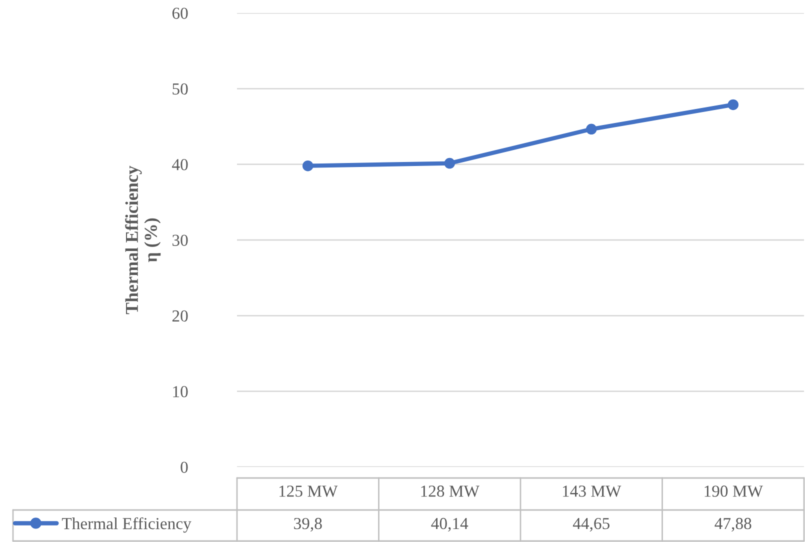  What do you see at coordinates (308, 491) in the screenshot?
I see `x-tick-label: 125 MW` at bounding box center [308, 491].